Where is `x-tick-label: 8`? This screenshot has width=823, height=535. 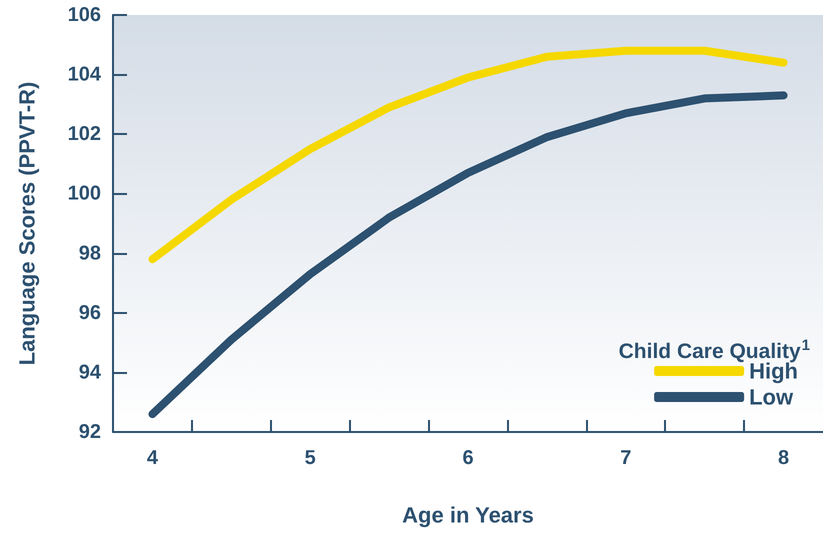 x-tick-label: 8 is located at coordinates (784, 458).